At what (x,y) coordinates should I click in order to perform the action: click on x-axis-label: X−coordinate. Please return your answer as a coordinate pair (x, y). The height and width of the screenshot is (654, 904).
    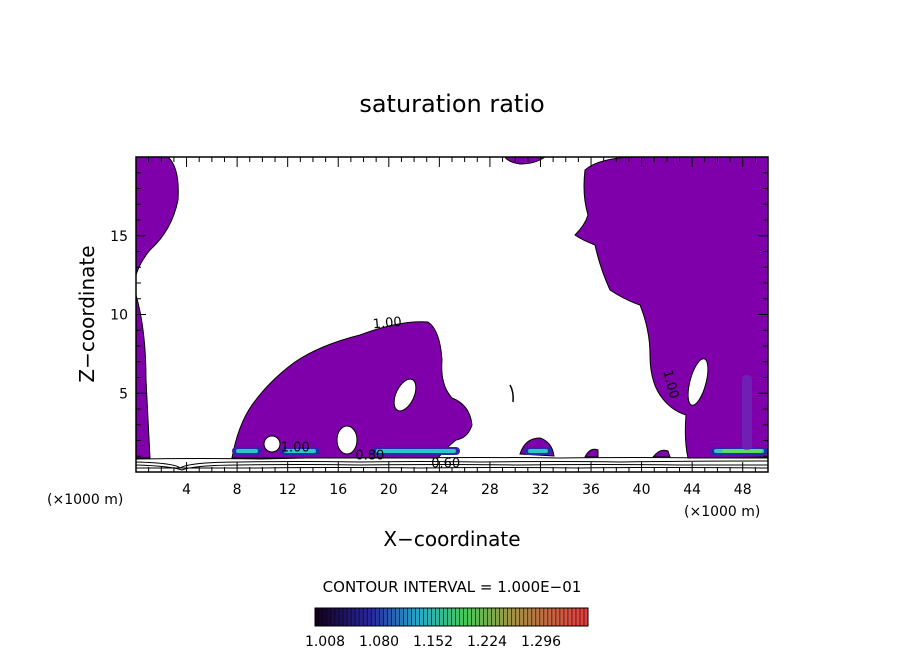
    Looking at the image, I should click on (451, 539).